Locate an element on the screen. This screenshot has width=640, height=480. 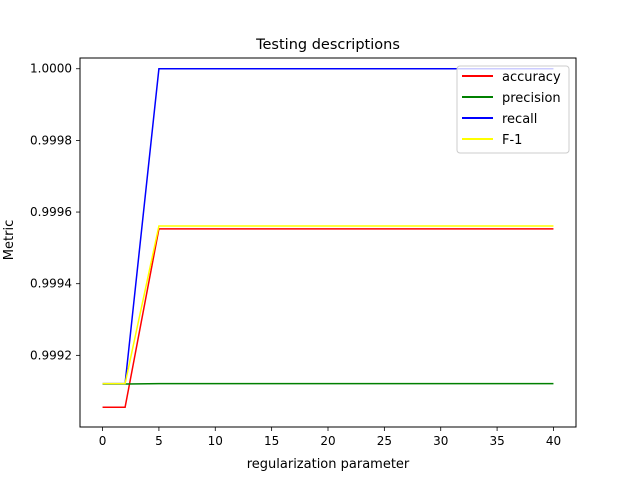
legend-box is located at coordinates (513, 109).